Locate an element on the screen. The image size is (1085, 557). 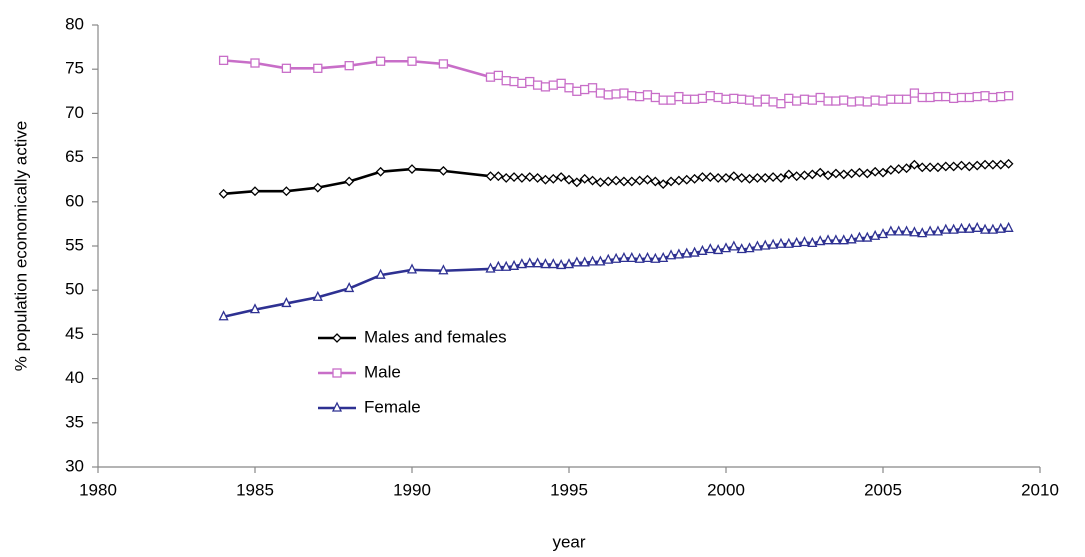
legend-label: Males and females is located at coordinates (435, 336).